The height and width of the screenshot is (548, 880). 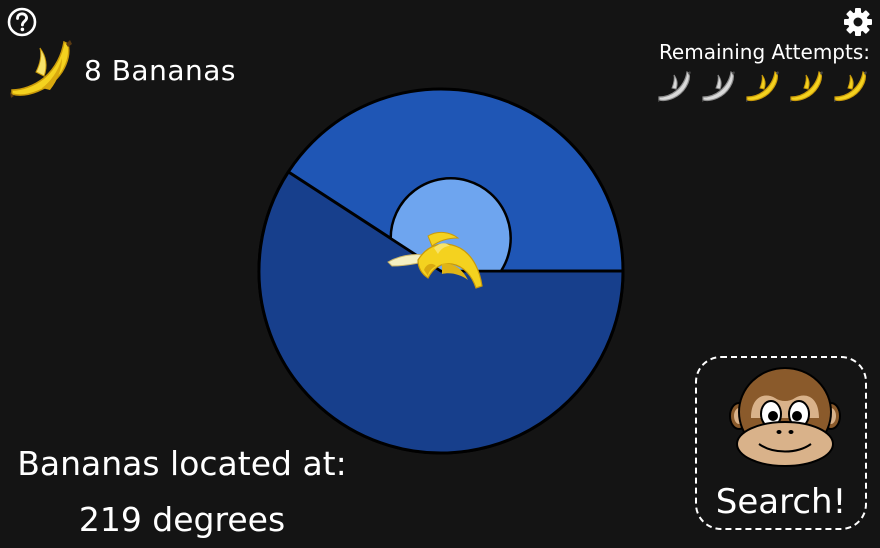 What do you see at coordinates (781, 502) in the screenshot?
I see `search-label: Search!` at bounding box center [781, 502].